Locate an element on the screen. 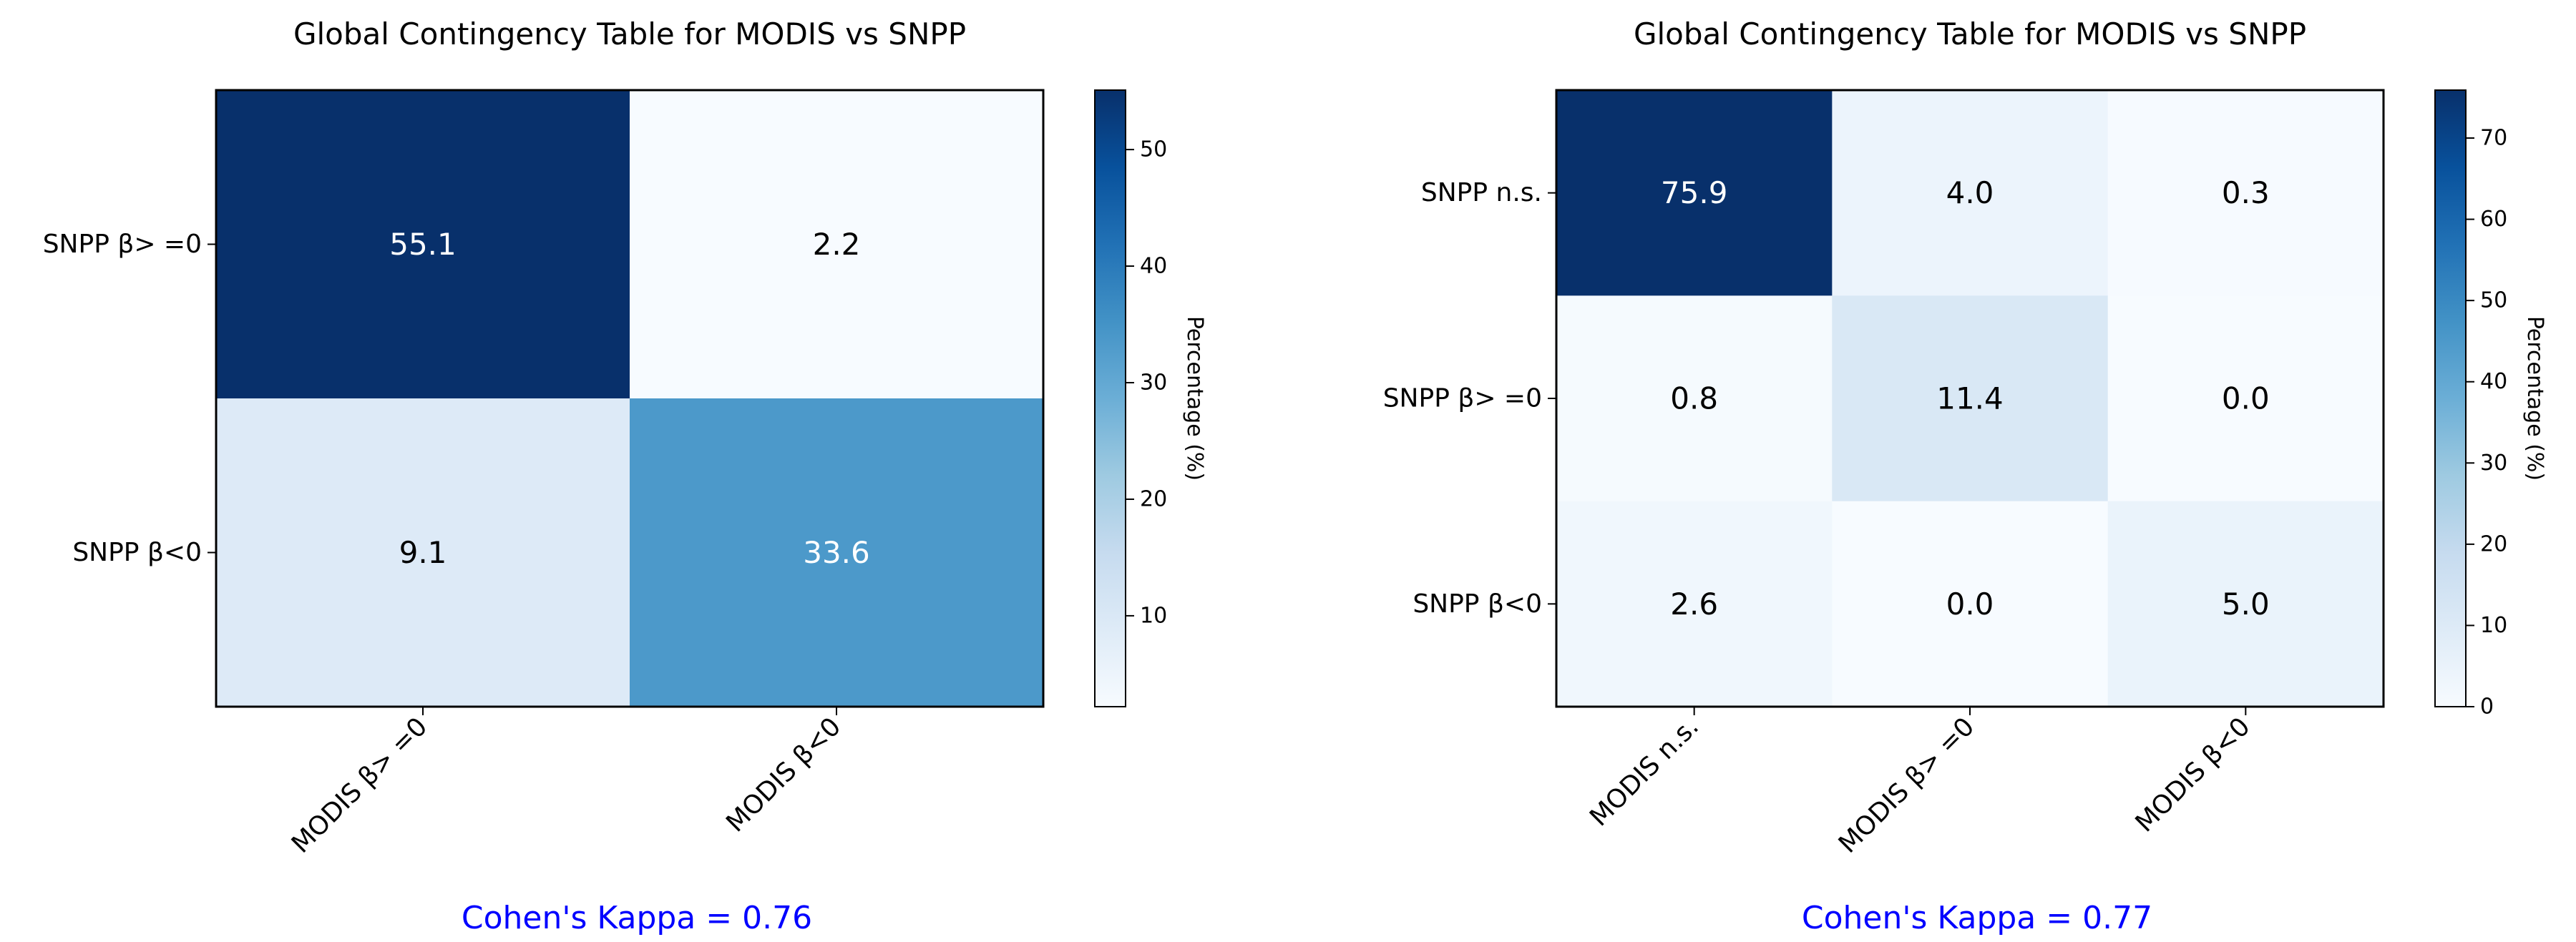 The height and width of the screenshot is (942, 2576). y-tick-labels: SNPP β> =0 SNPP β<0 is located at coordinates (129, 398).